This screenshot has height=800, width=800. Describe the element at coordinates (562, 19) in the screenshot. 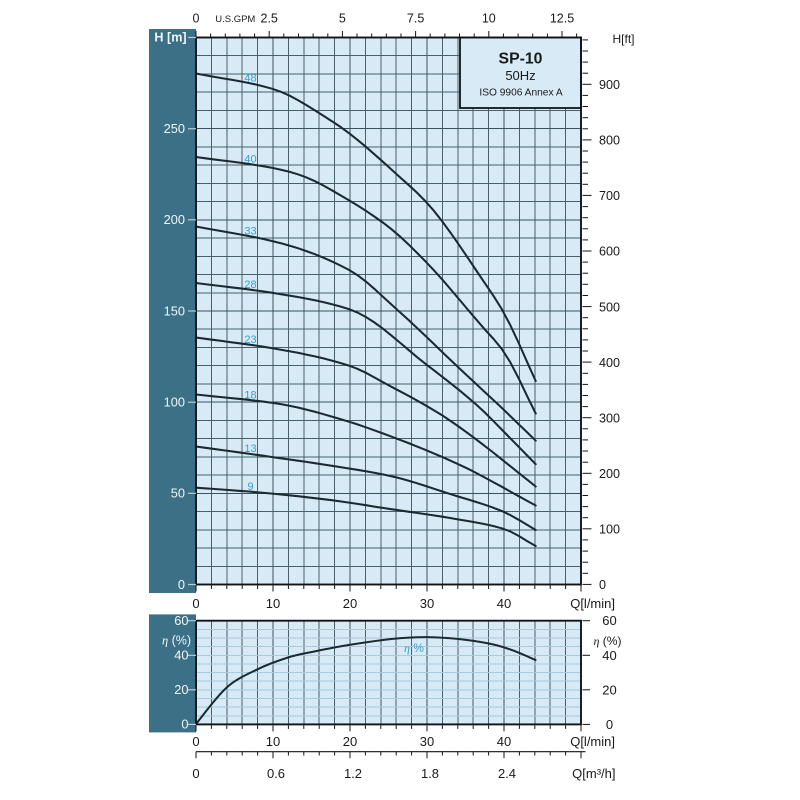

I see `svg-text: 12.5` at that location.